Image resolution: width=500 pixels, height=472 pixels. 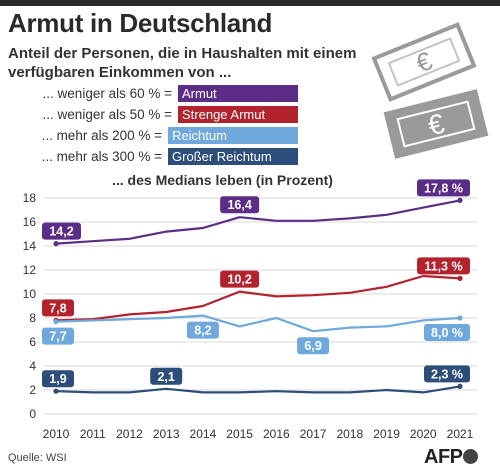 What do you see at coordinates (101, 135) in the screenshot?
I see `legend-label: ... mehr als 200 % =` at bounding box center [101, 135].